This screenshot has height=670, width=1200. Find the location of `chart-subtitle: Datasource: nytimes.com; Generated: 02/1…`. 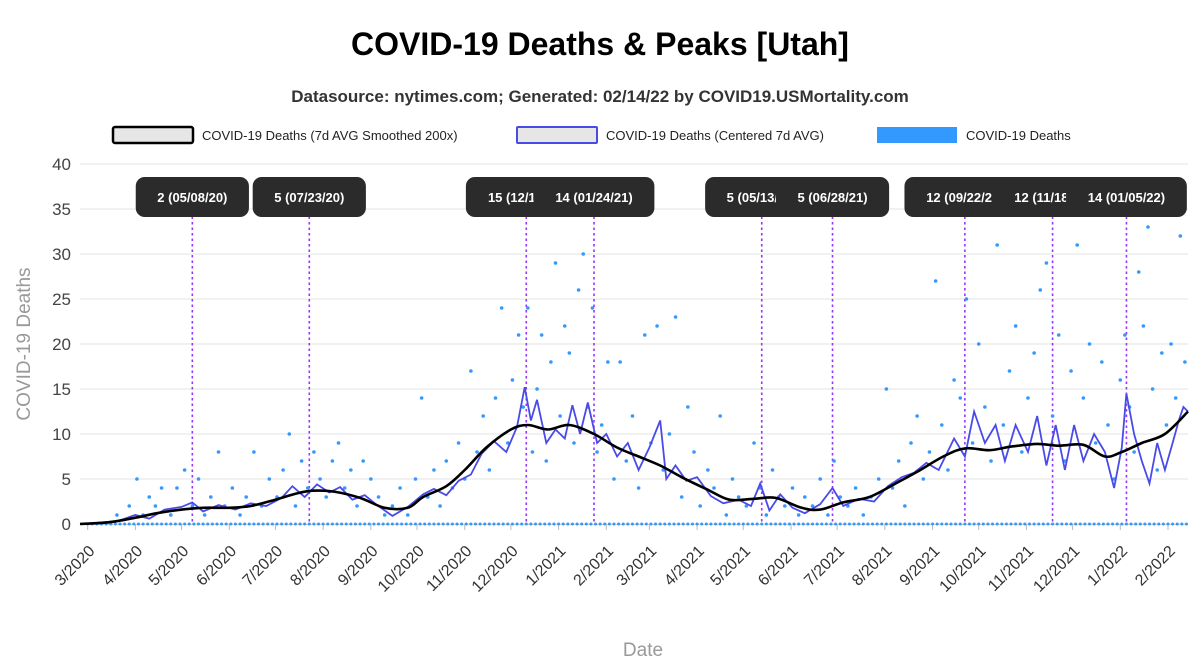

chart-subtitle: Datasource: nytimes.com; Generated: 02/1… is located at coordinates (600, 96).